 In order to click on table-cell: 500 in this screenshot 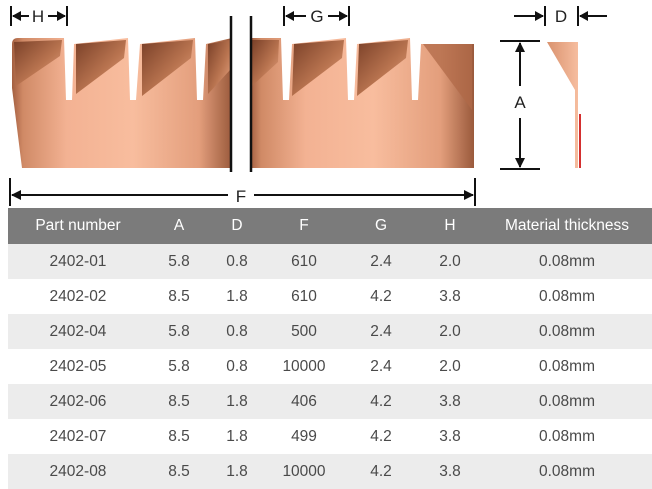, I will do `click(304, 331)`.